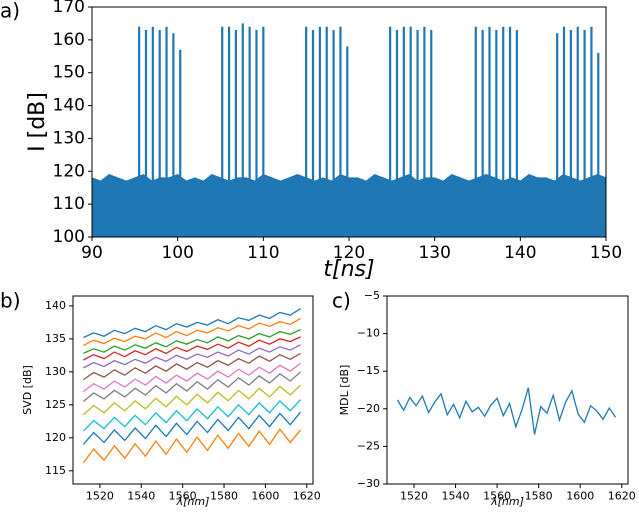 This screenshot has height=512, width=639. What do you see at coordinates (69, 8) in the screenshot?
I see `y-tick-label: 170` at bounding box center [69, 8].